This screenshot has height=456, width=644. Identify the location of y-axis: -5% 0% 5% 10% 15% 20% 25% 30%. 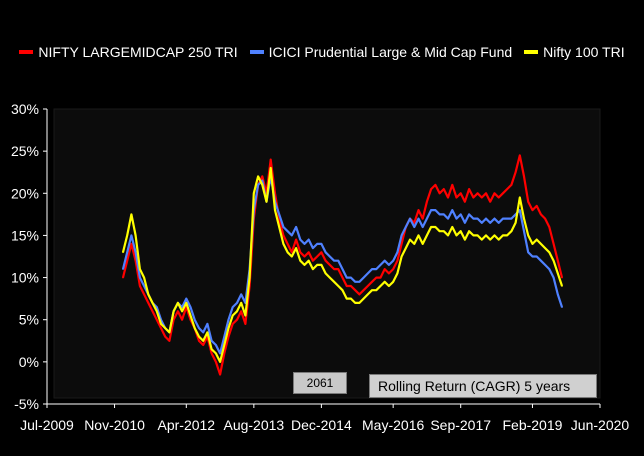
(29, 256).